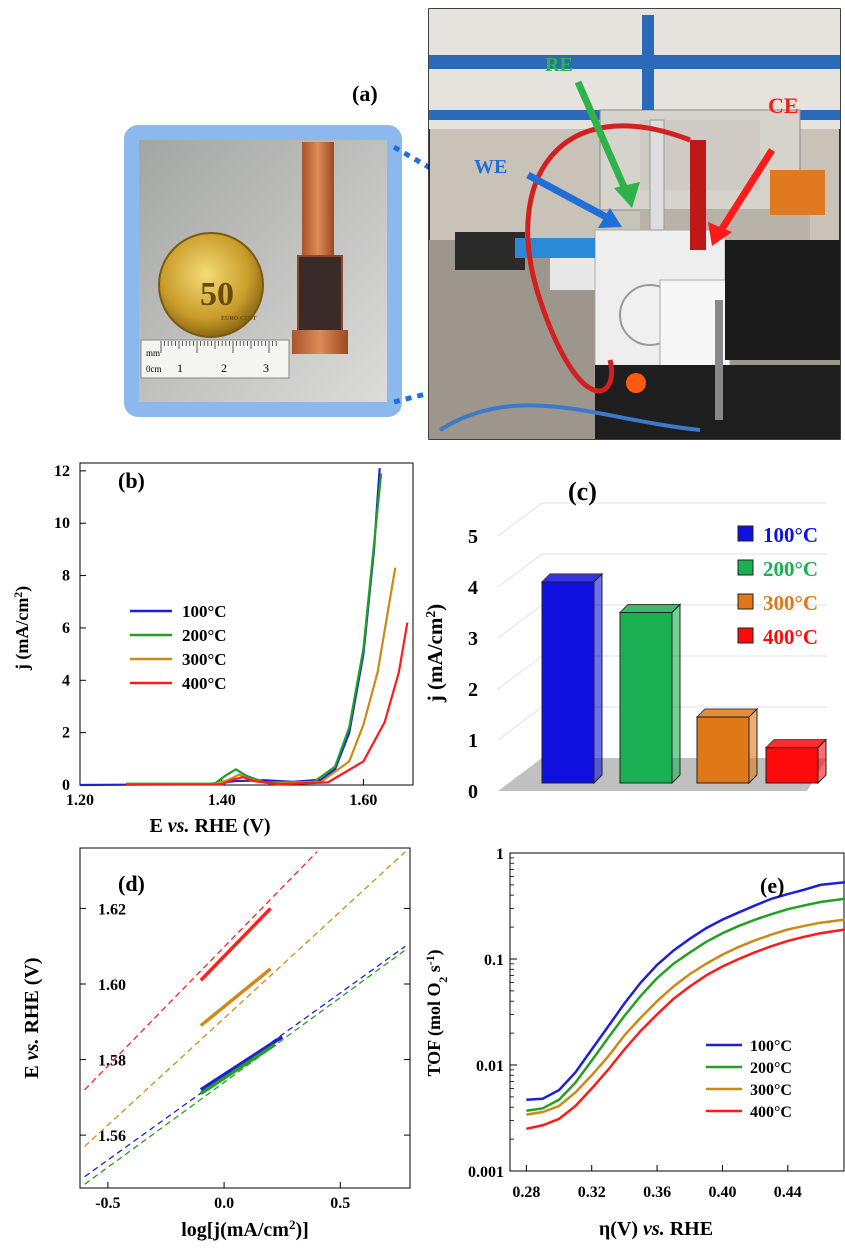  I want to click on y-tick-label: 0.01, so click(490, 1066).